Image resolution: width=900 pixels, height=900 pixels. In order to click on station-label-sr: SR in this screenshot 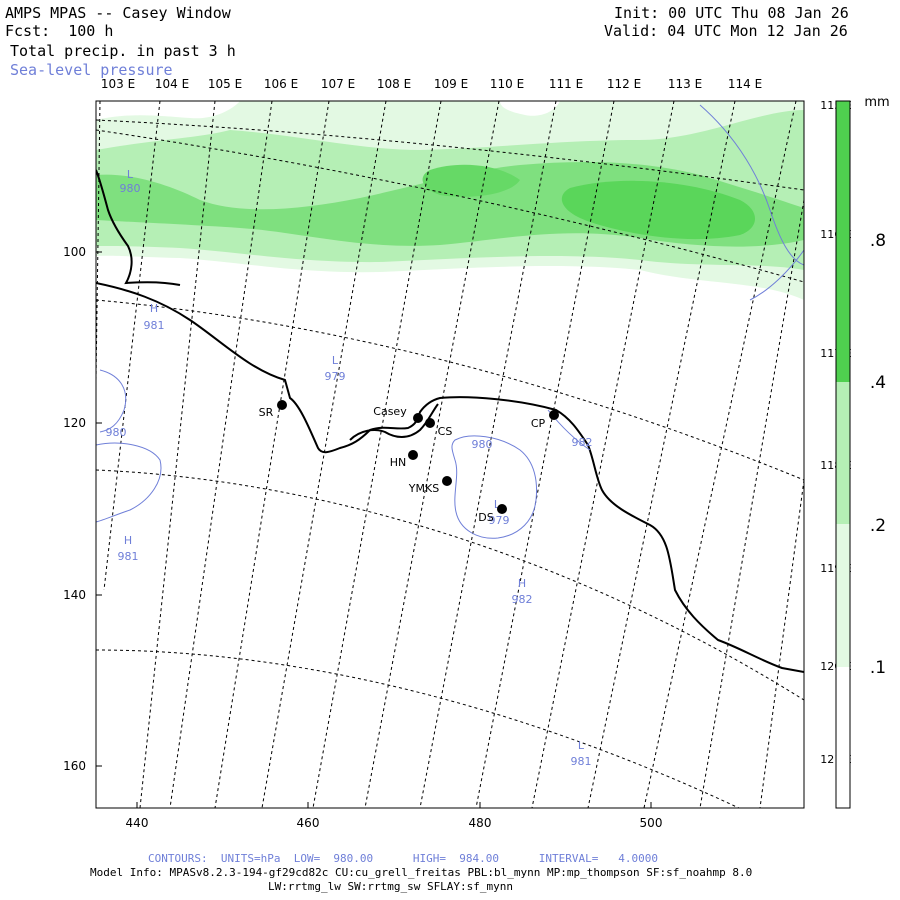, I will do `click(266, 412)`.